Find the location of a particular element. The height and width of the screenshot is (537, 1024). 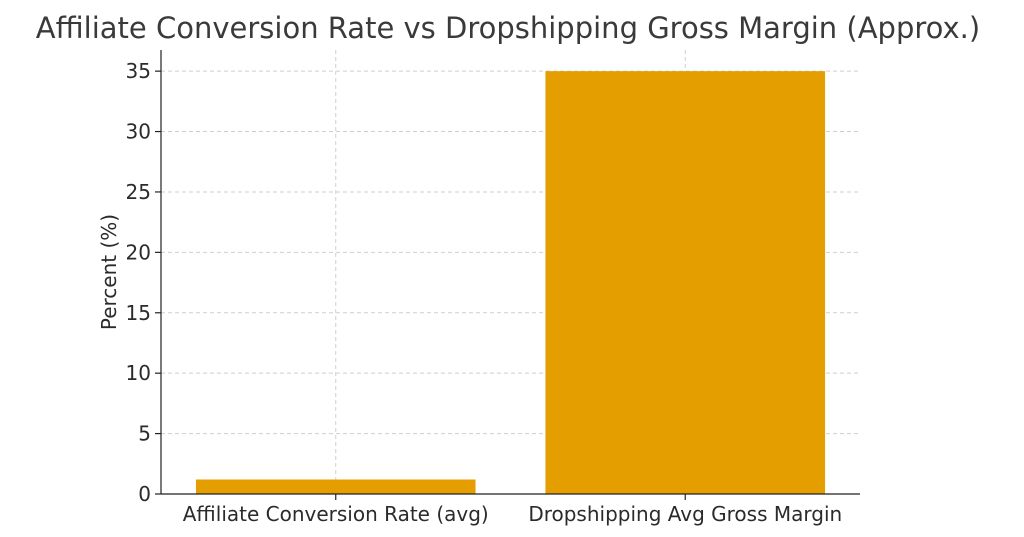

y-tick-label: 15 is located at coordinates (138, 313).